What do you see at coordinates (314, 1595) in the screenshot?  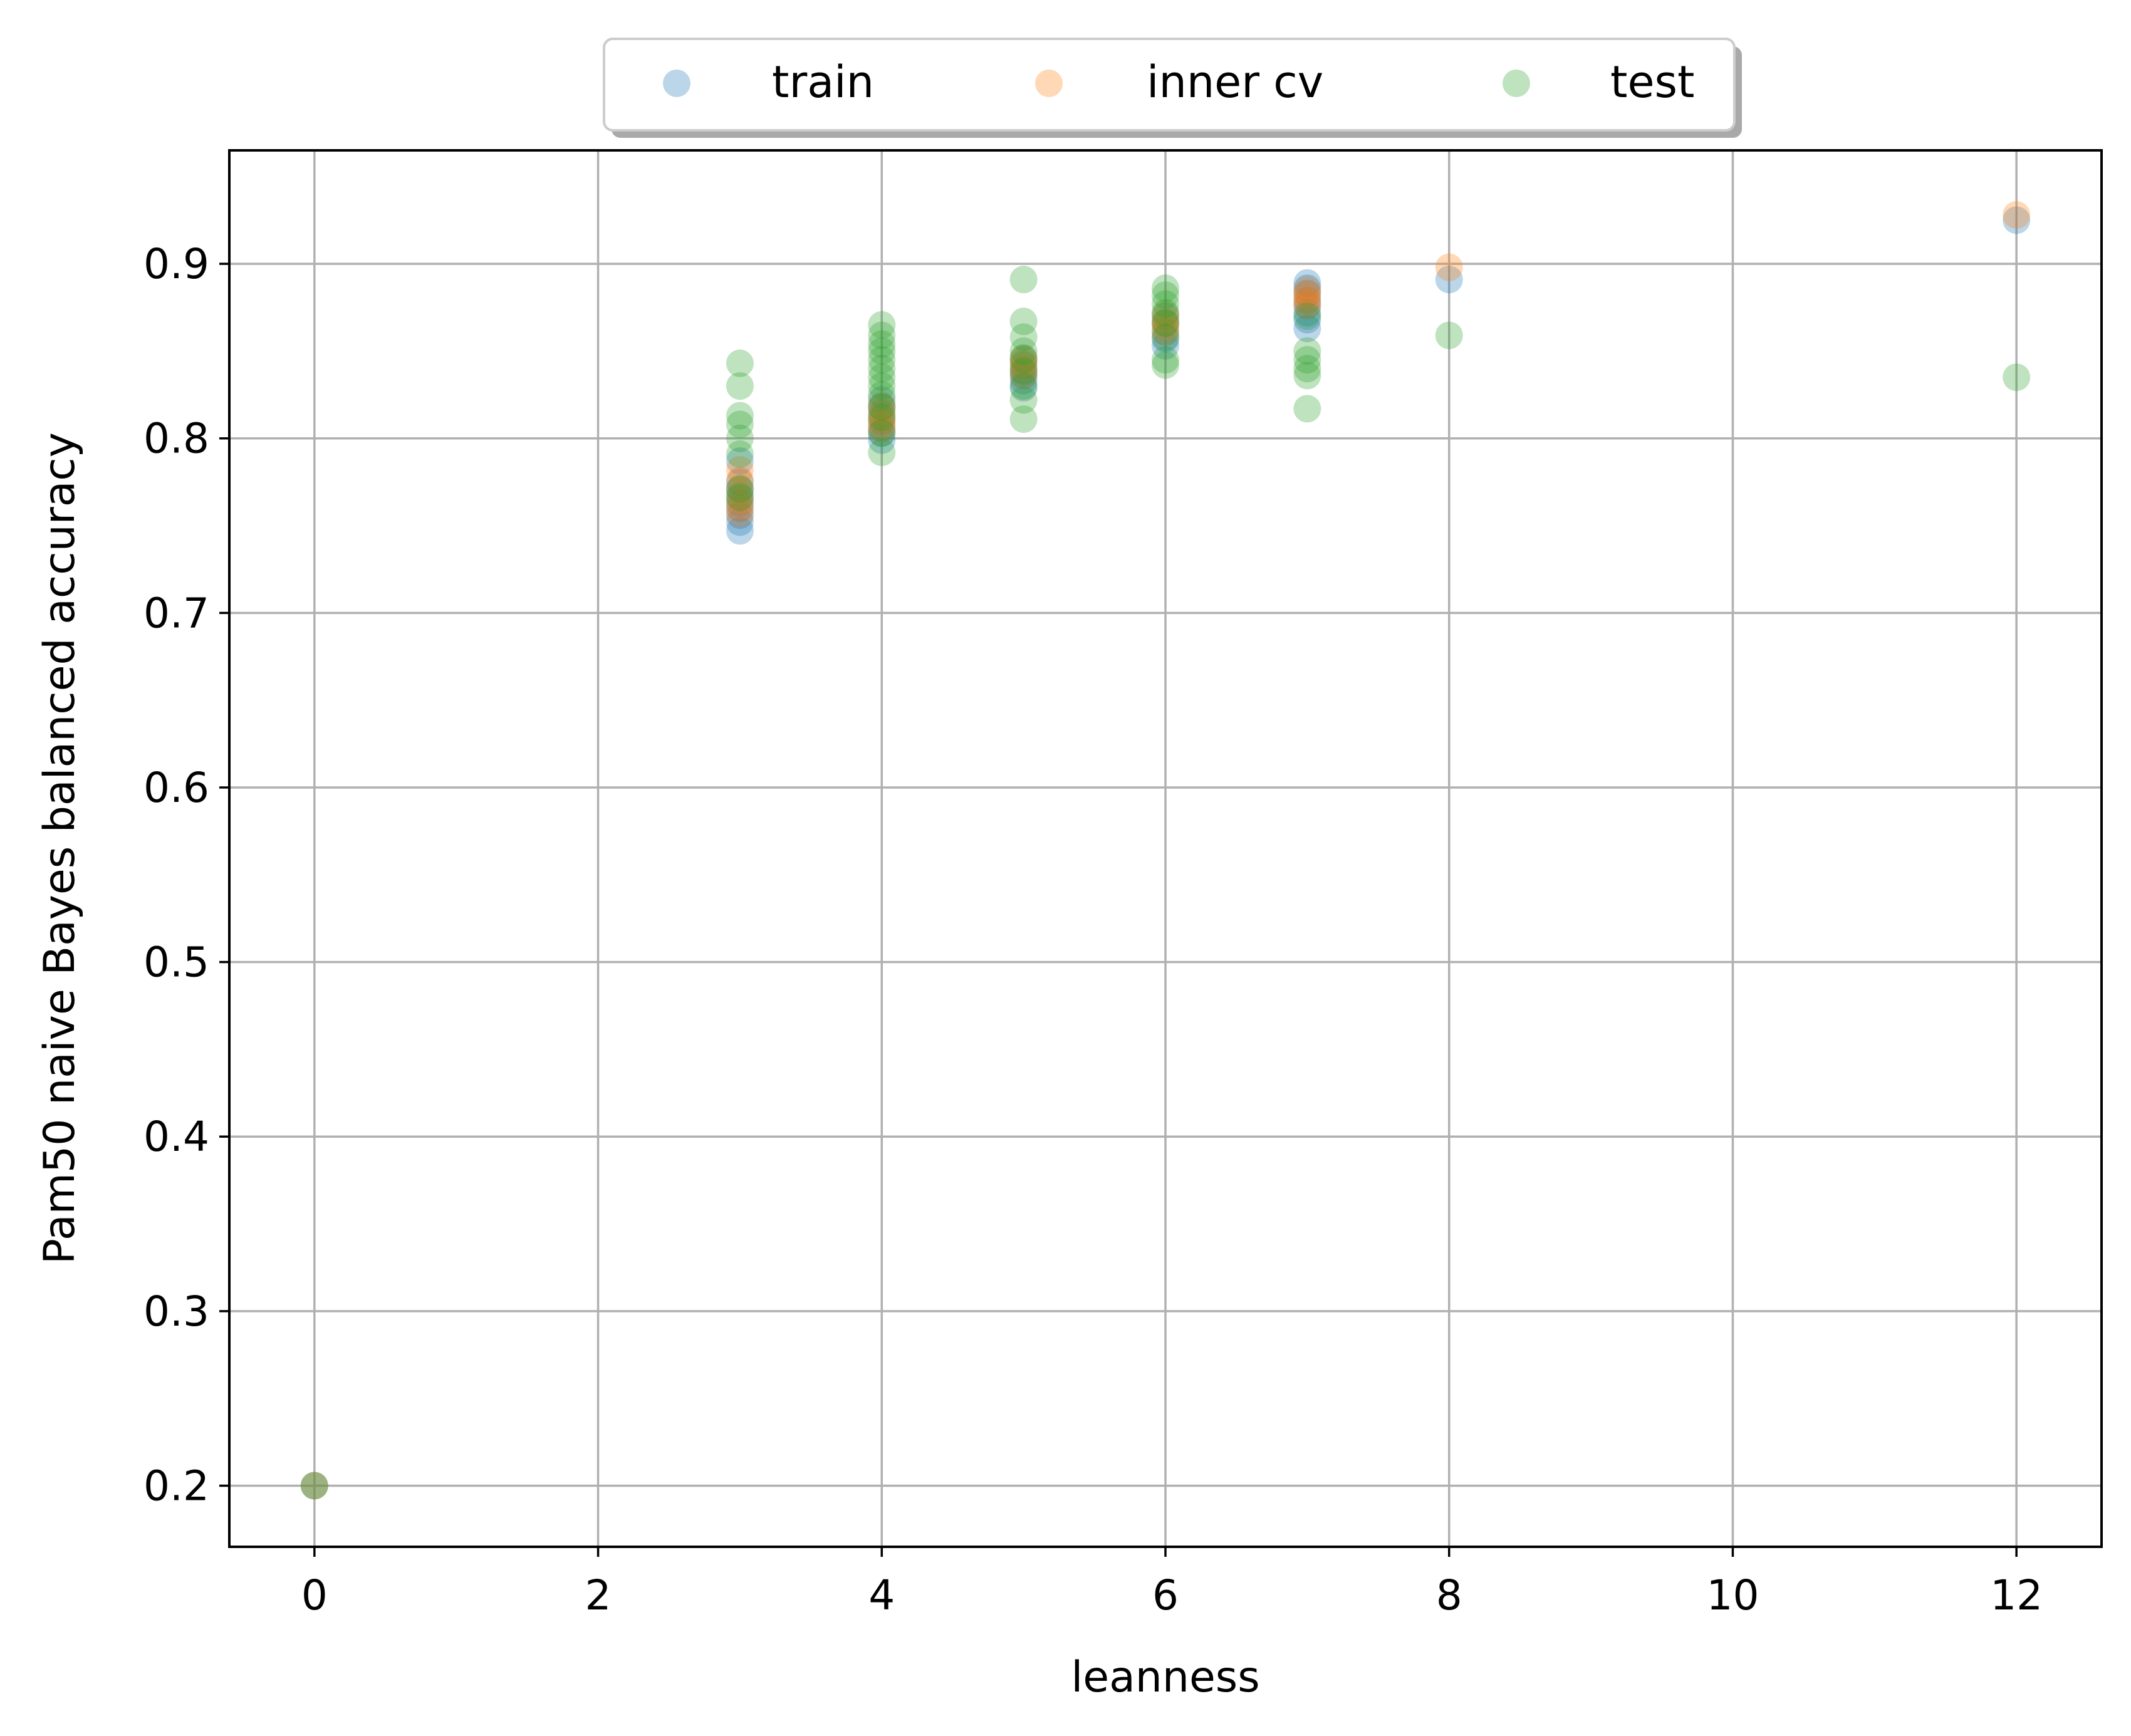 I see `x-tick-label: 0` at bounding box center [314, 1595].